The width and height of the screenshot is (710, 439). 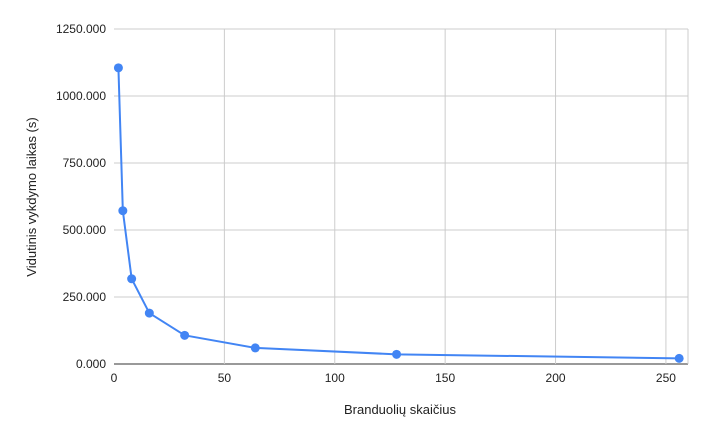 I want to click on x-axis-title: Branduolių skaičius, so click(x=400, y=409).